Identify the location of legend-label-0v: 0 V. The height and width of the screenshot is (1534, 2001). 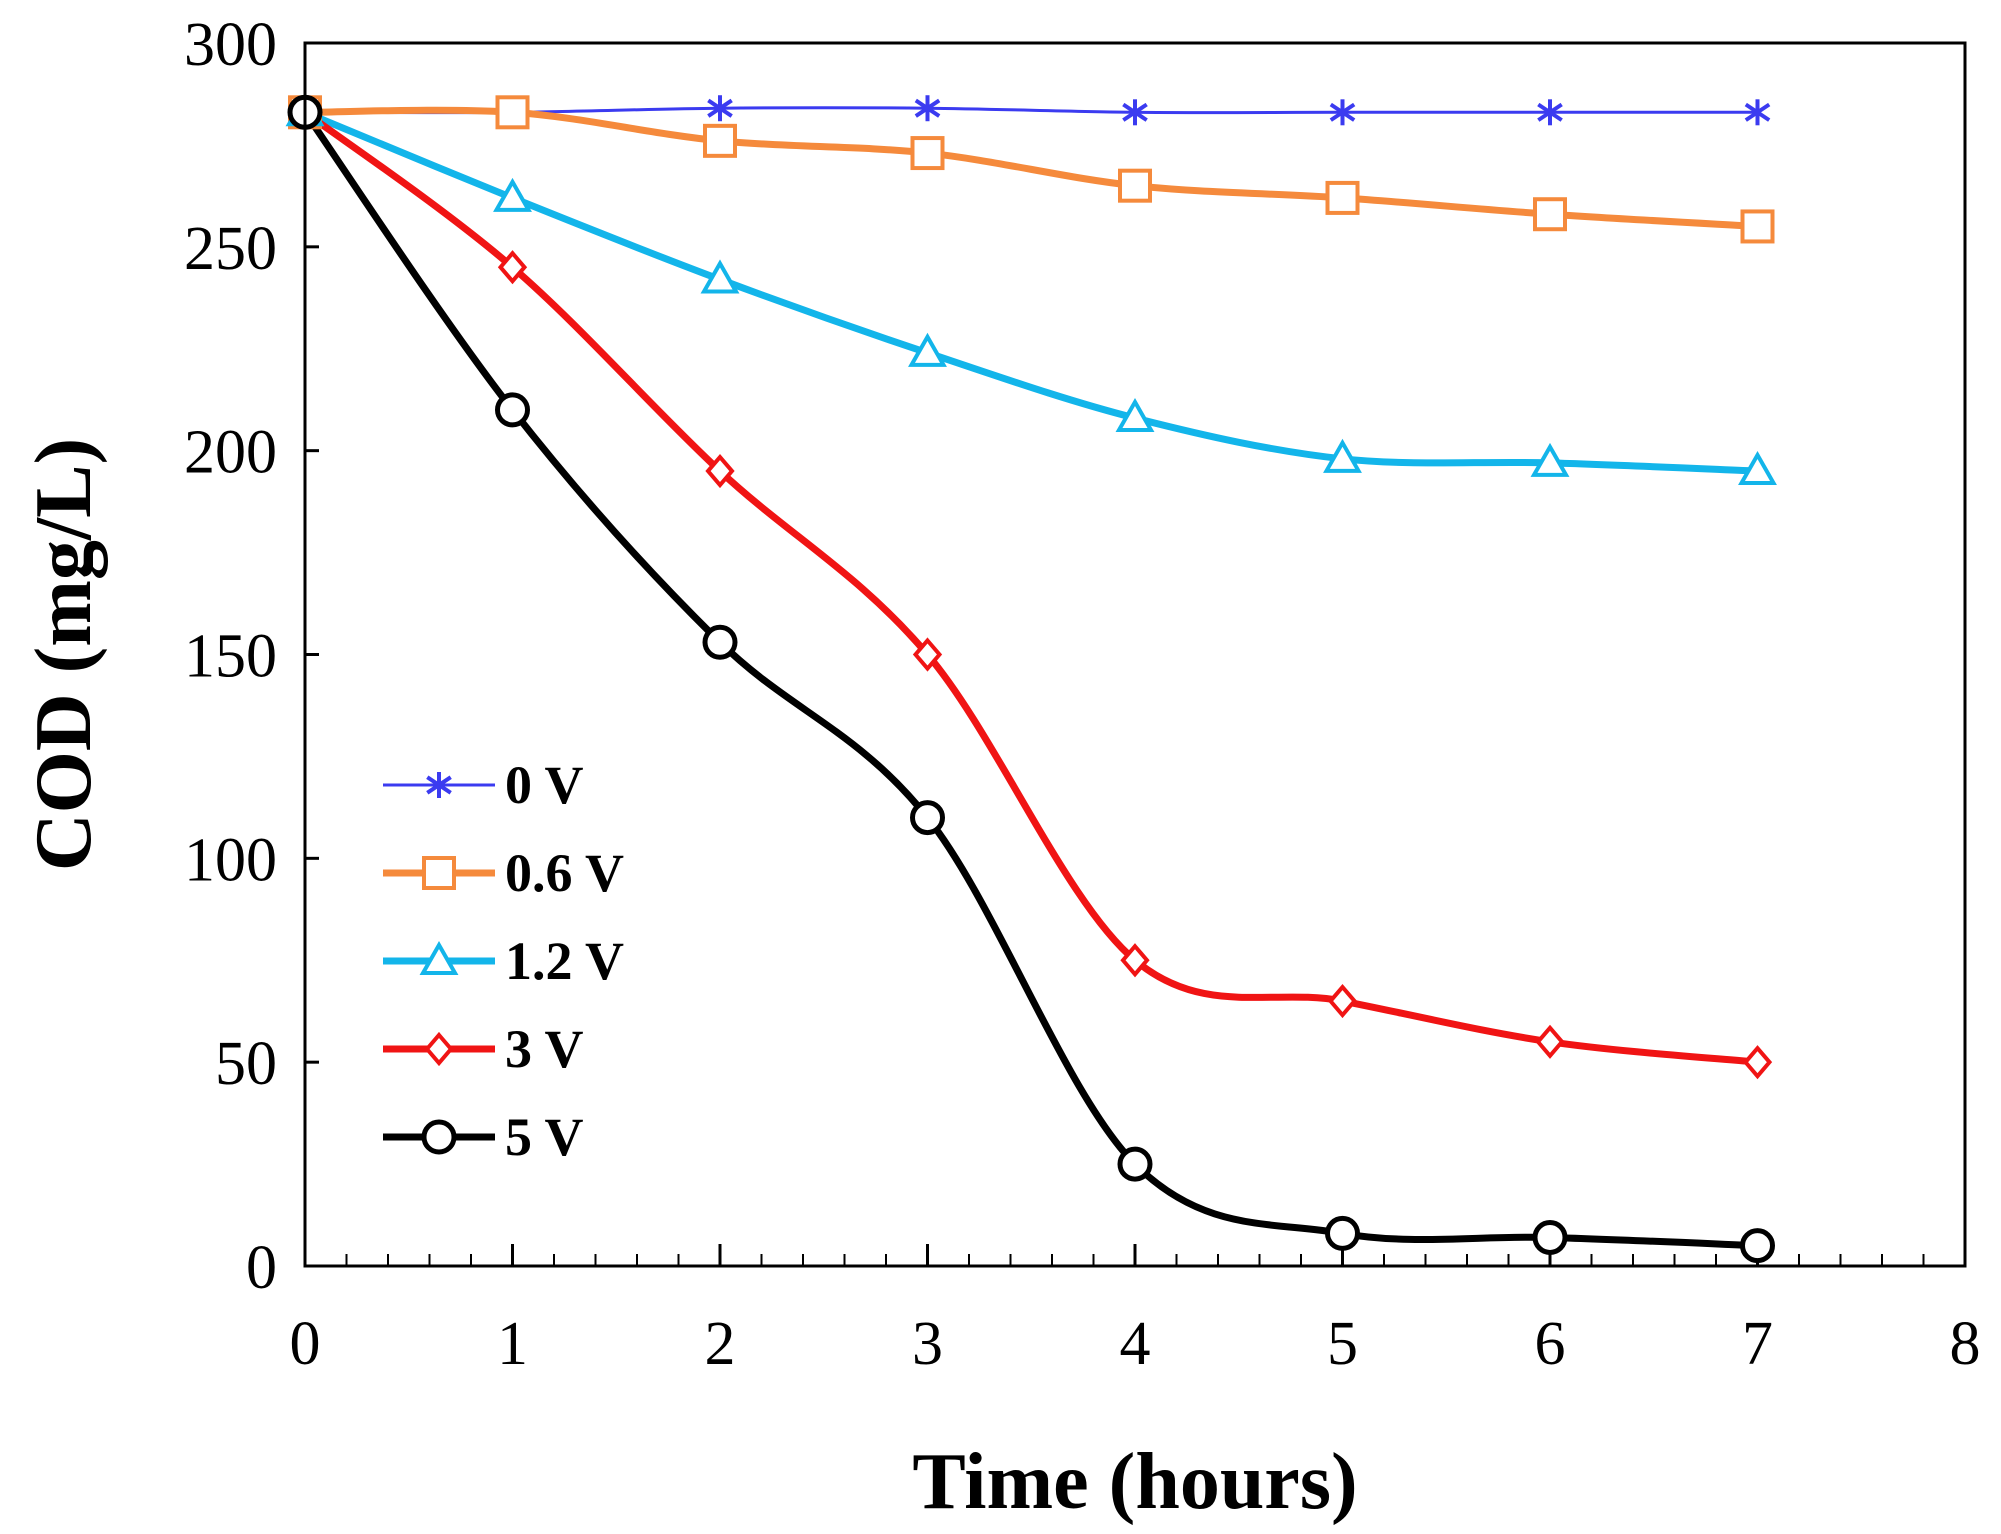
(544, 785).